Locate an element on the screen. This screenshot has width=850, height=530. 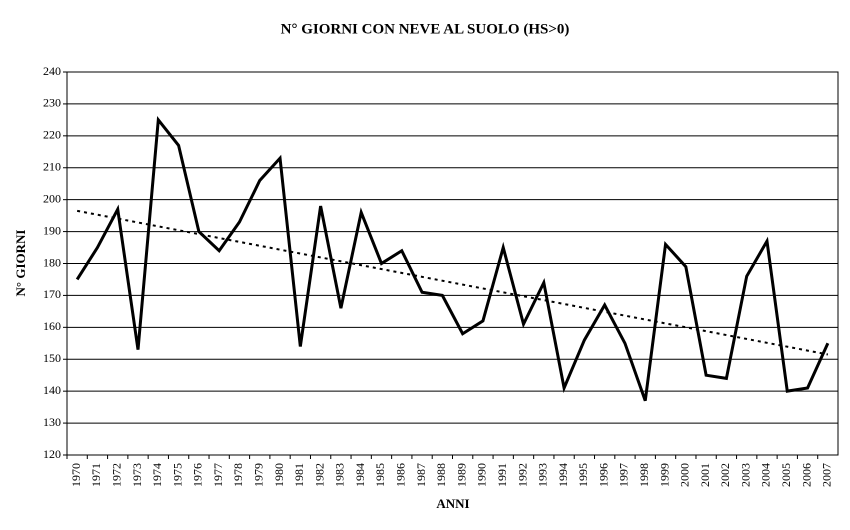
x-tick-label: 1982 is located at coordinates (319, 475).